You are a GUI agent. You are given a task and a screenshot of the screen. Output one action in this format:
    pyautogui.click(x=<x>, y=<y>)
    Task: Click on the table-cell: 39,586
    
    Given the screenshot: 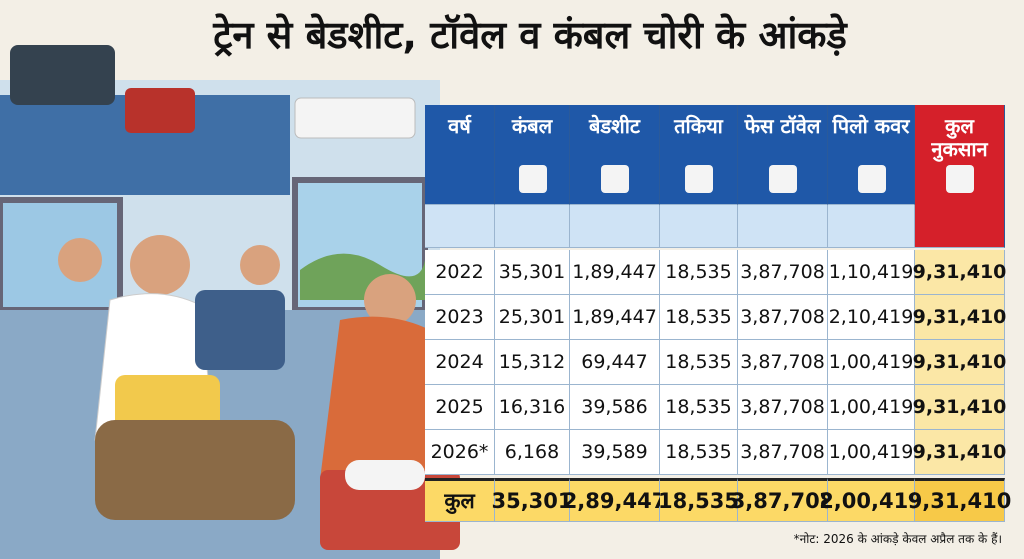 What is the action you would take?
    pyautogui.click(x=615, y=407)
    